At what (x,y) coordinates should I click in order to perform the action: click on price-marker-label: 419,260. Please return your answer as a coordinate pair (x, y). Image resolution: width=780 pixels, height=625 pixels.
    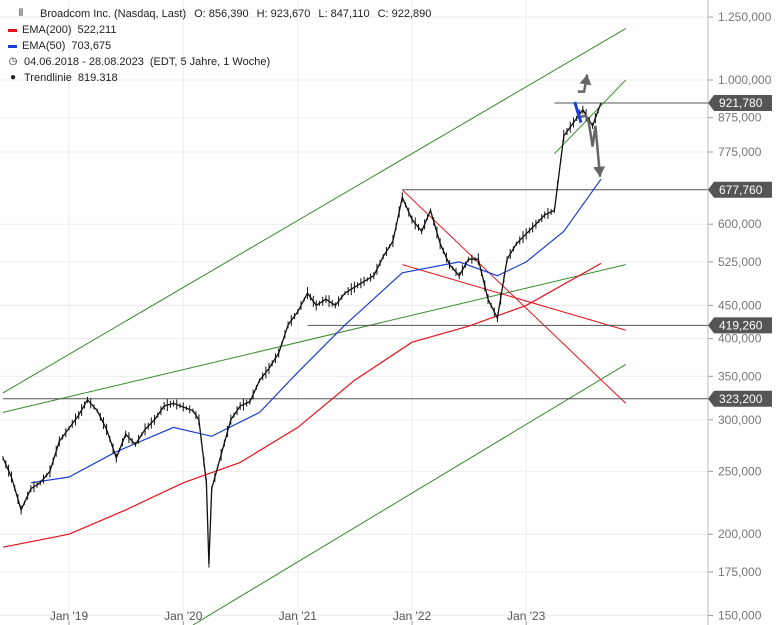
    Looking at the image, I should click on (741, 325).